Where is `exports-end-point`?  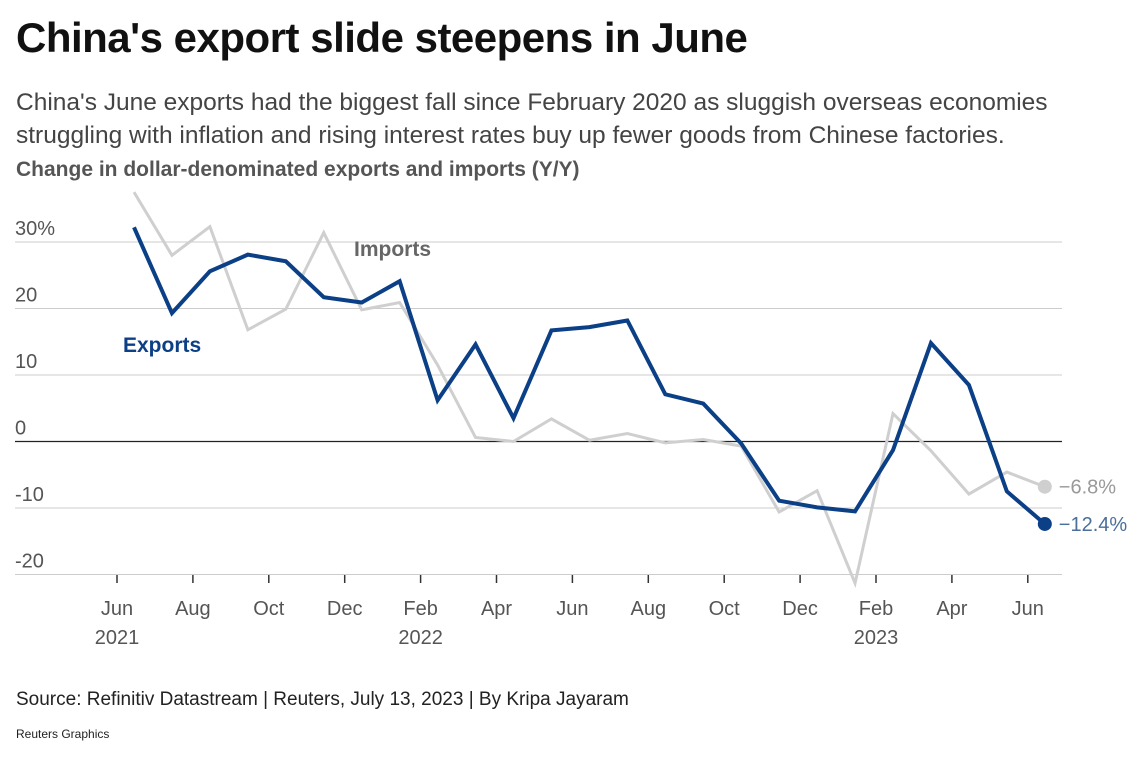
exports-end-point is located at coordinates (1044, 523).